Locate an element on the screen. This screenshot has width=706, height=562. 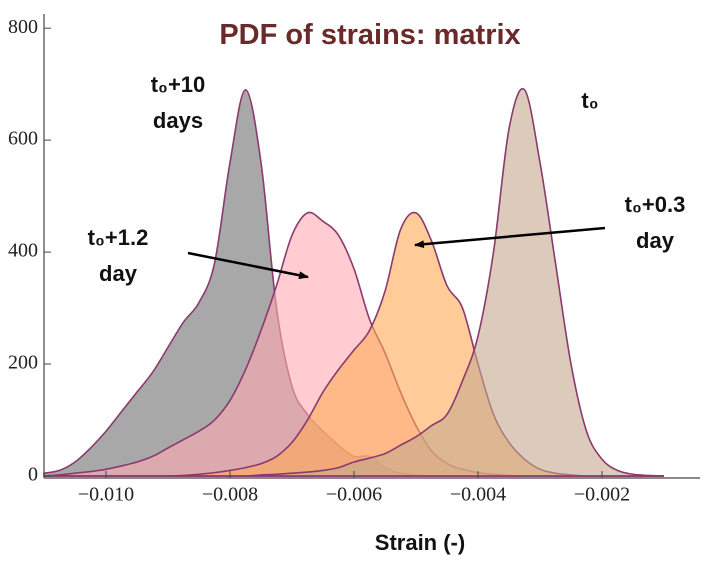
x-tick-label: −0.006 is located at coordinates (354, 495).